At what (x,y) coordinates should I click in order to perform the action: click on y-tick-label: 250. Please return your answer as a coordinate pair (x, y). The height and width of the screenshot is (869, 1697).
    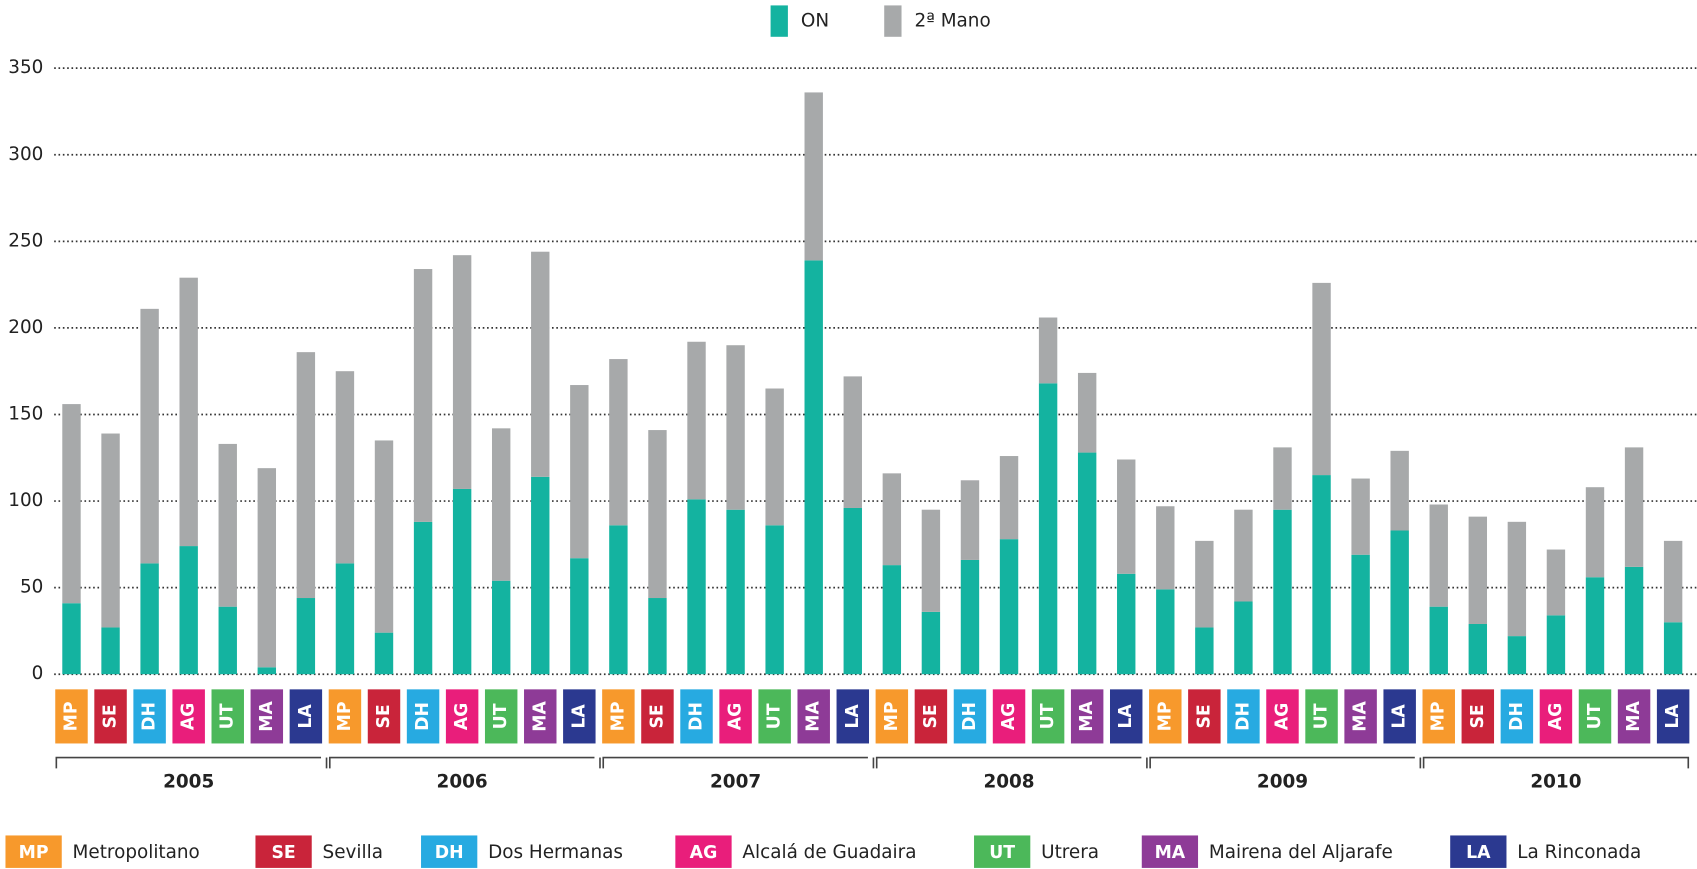
    Looking at the image, I should click on (25, 240).